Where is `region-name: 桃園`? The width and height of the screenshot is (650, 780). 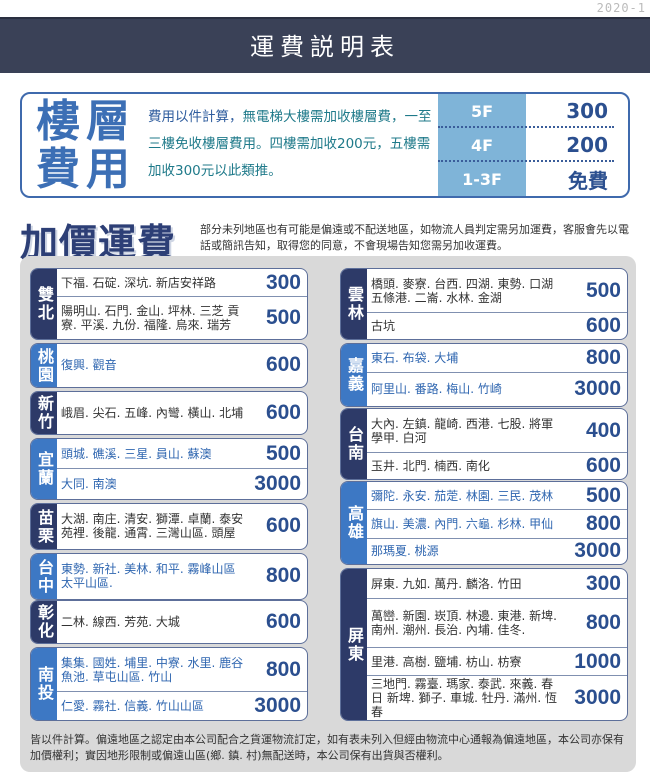 region-name: 桃園 is located at coordinates (44, 365).